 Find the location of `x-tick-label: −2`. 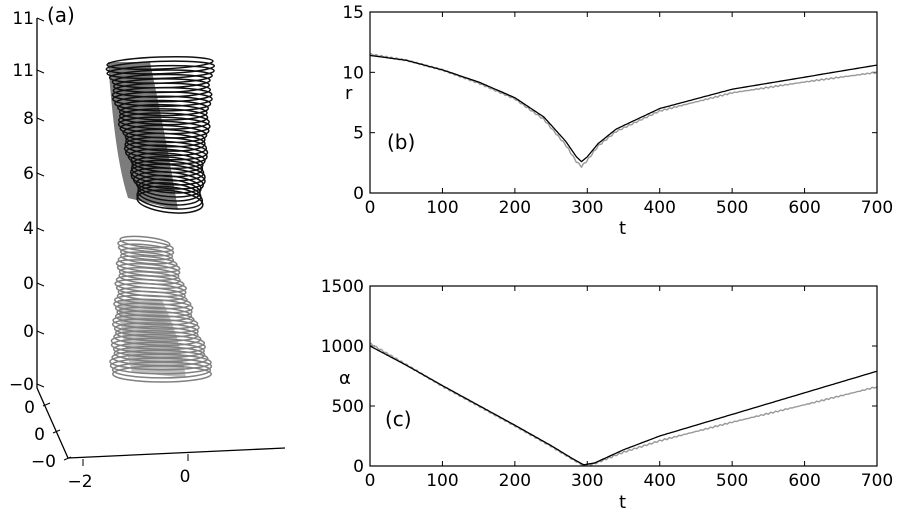

x-tick-label: −2 is located at coordinates (79, 482).